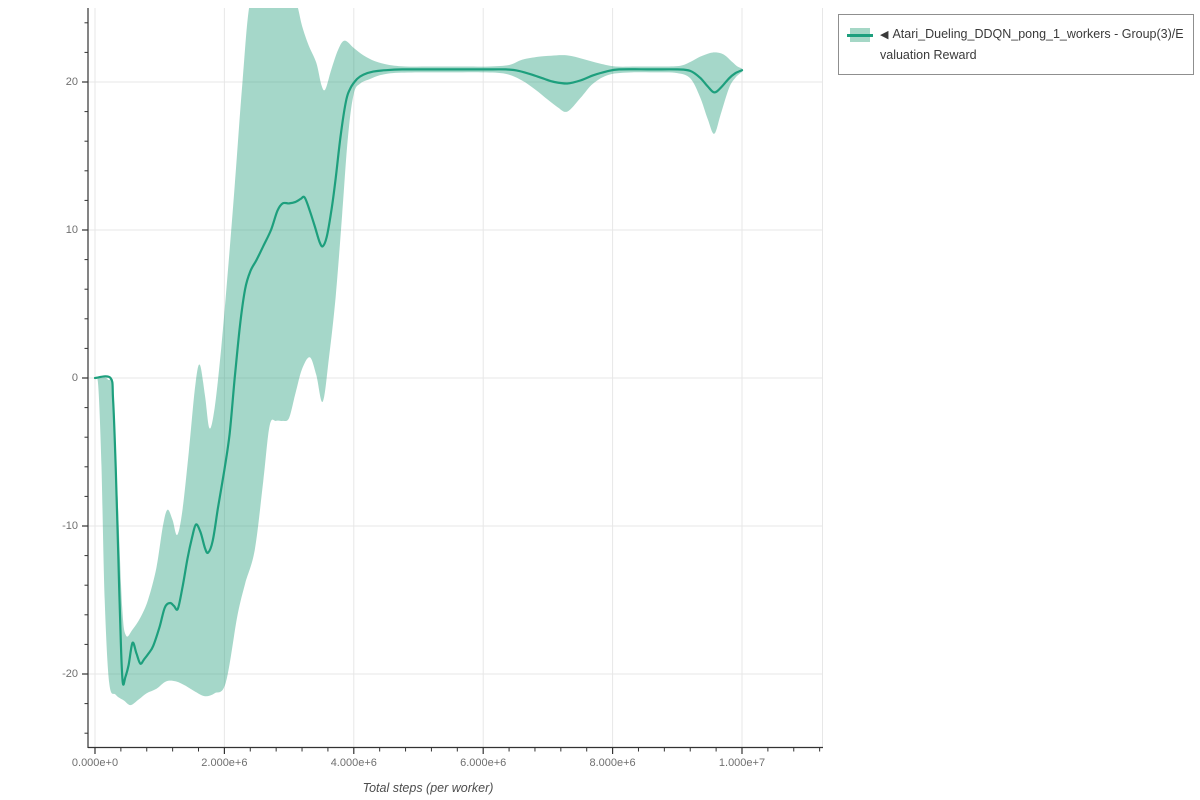 This screenshot has width=1200, height=800. What do you see at coordinates (353, 763) in the screenshot?
I see `x-tick-label: 4.000e+6` at bounding box center [353, 763].